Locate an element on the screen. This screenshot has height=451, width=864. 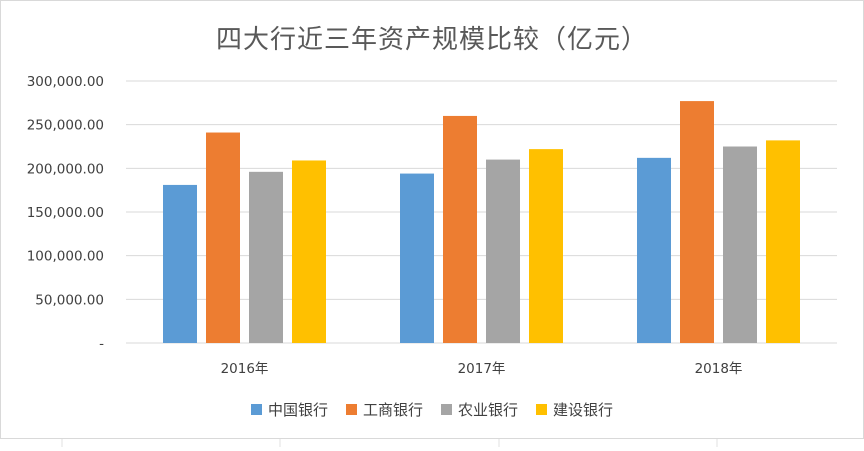
x-tick-label: 2018年 is located at coordinates (719, 369).